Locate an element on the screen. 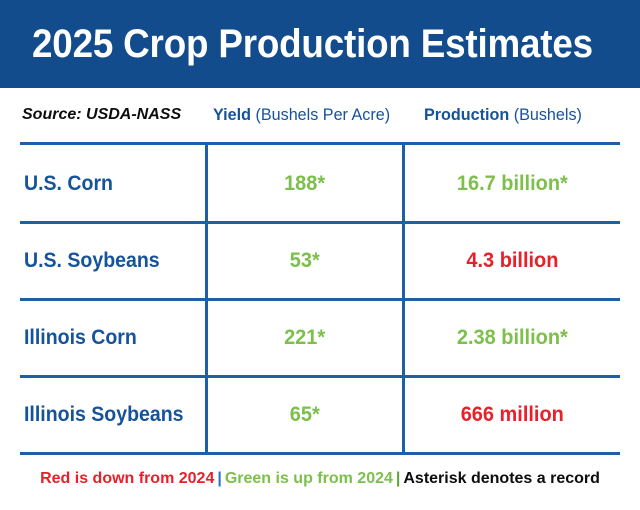 The height and width of the screenshot is (510, 640). production-cell: 16.7 billion* is located at coordinates (512, 183).